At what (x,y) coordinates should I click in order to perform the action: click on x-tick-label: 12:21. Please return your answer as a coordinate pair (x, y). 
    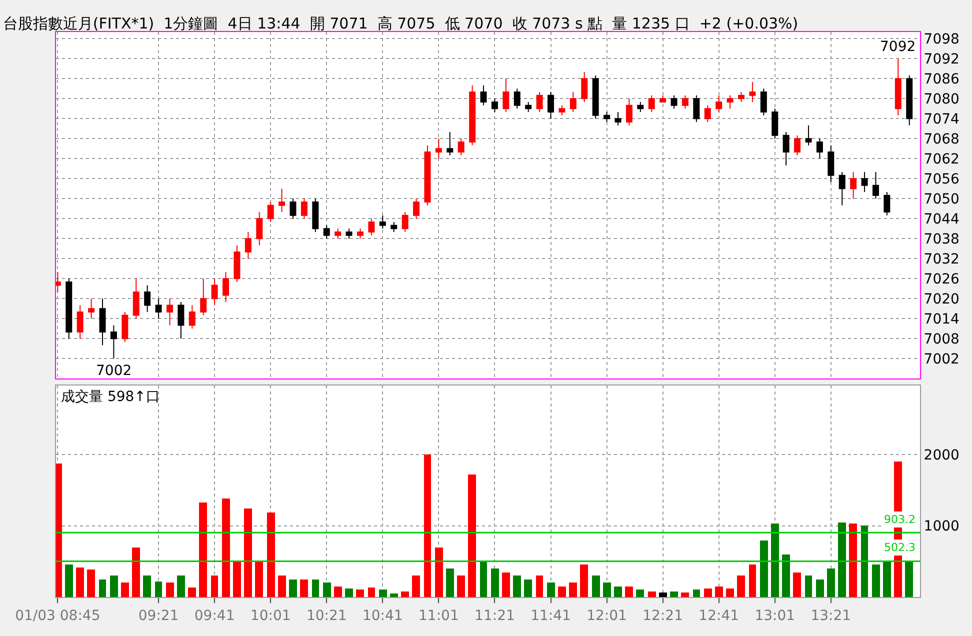
    Looking at the image, I should click on (662, 616).